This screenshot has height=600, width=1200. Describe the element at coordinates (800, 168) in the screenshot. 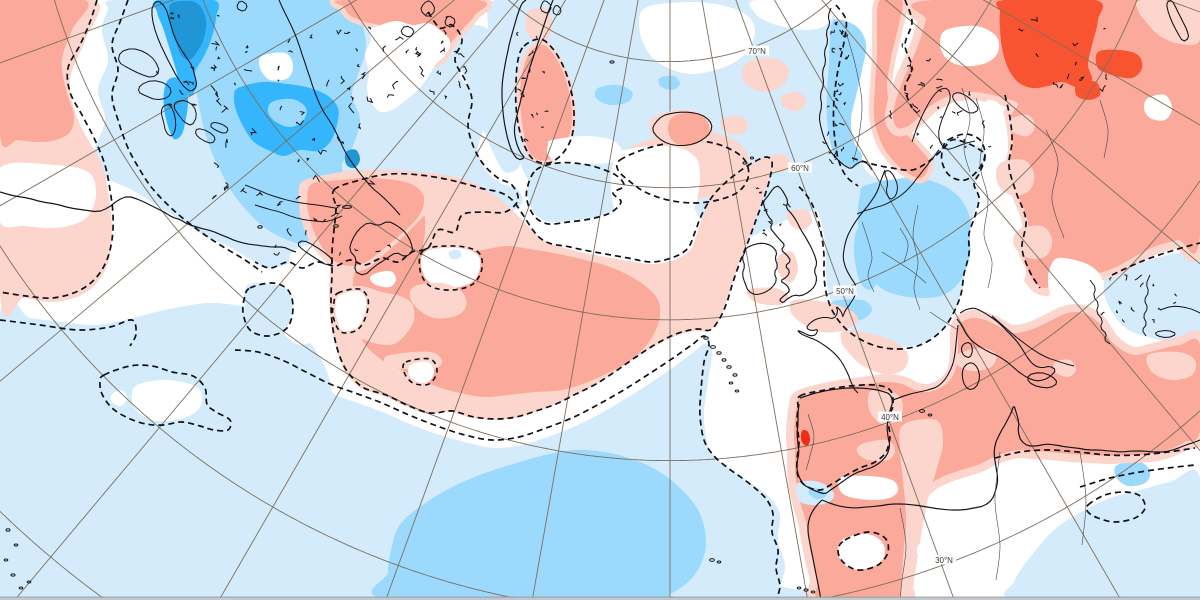

I see `svg-text: 60°N` at that location.